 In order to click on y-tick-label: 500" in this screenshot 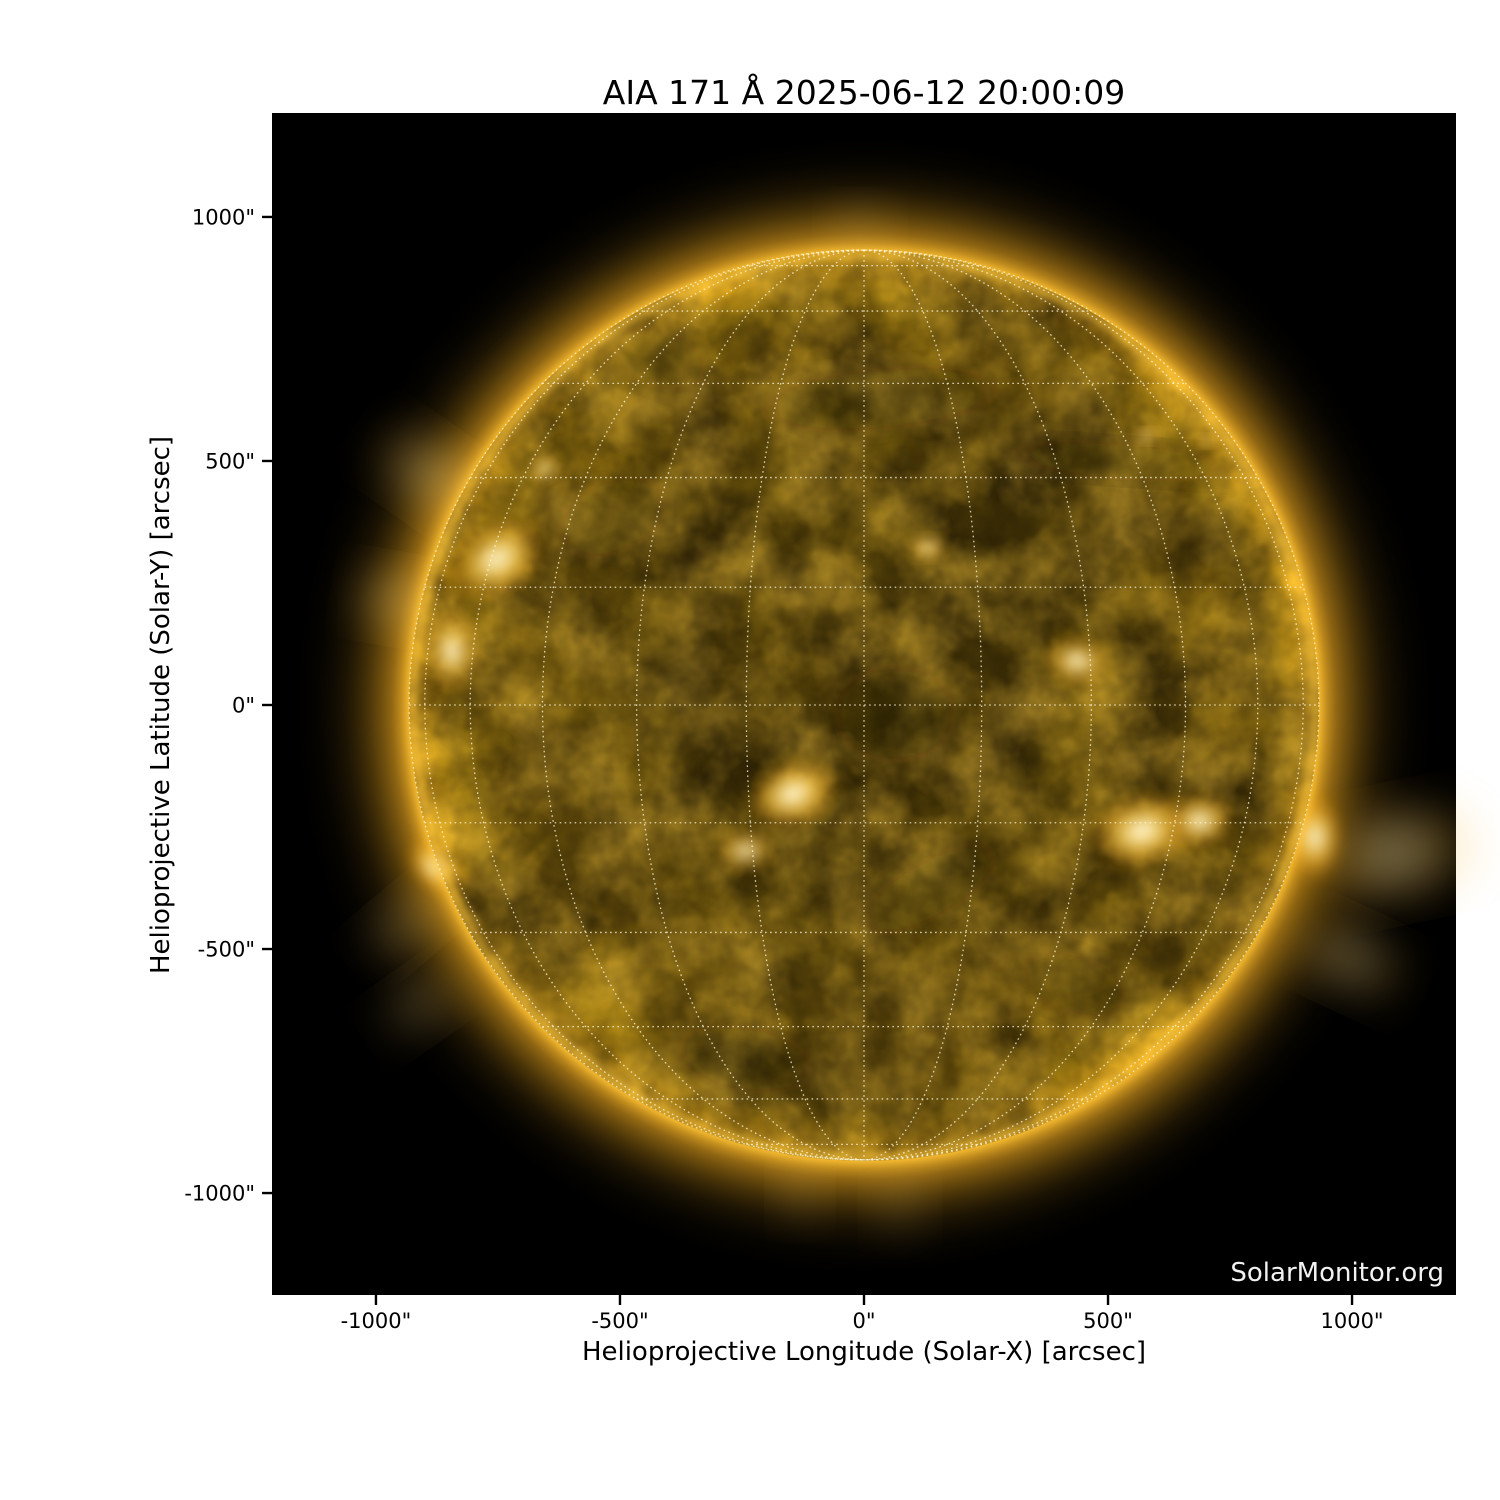, I will do `click(230, 461)`.